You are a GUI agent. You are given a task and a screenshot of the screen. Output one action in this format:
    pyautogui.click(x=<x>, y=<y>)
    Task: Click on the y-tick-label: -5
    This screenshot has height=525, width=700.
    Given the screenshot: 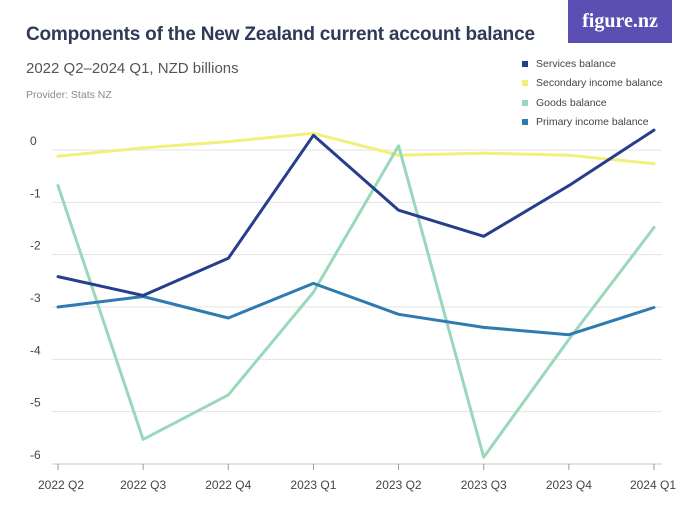 What is the action you would take?
    pyautogui.click(x=35, y=403)
    